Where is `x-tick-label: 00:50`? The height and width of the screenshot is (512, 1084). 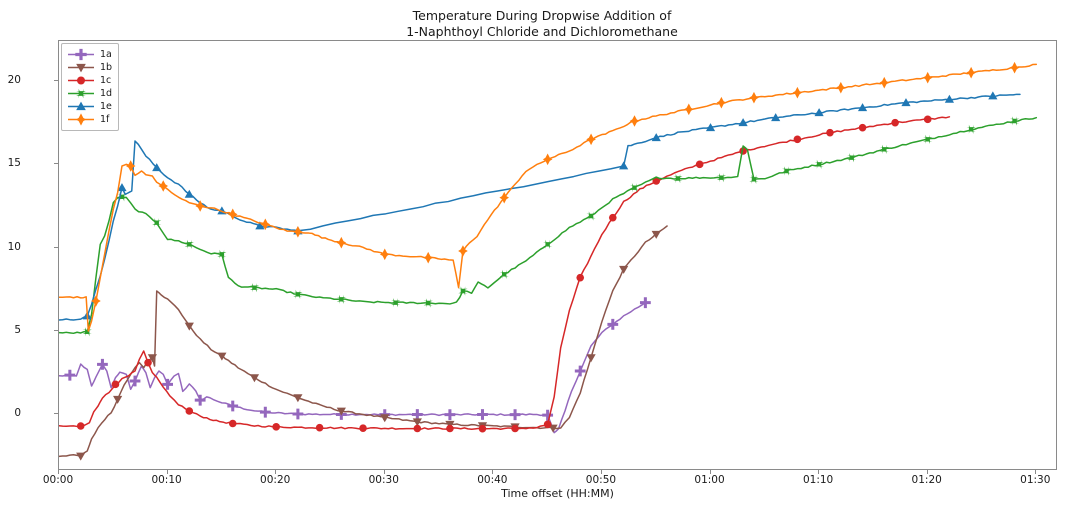
x-tick-label: 00:50 is located at coordinates (601, 480).